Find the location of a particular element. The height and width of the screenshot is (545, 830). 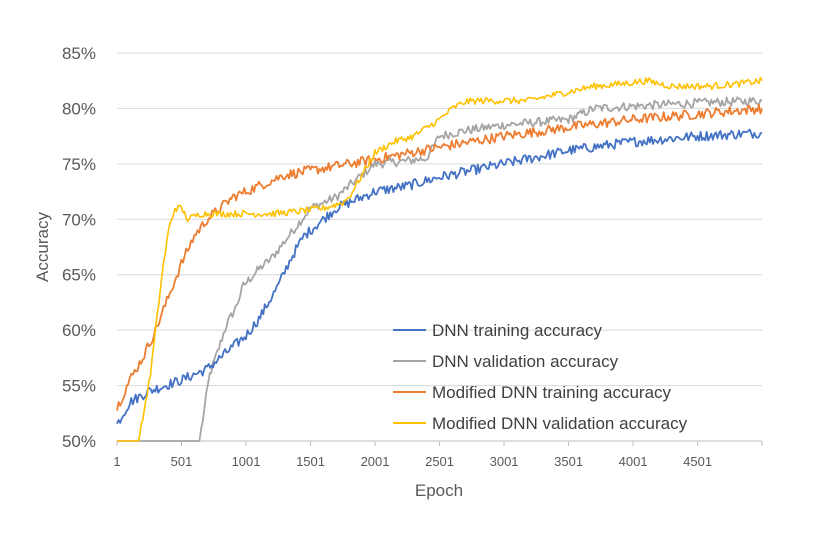

y-tick-label: 70% is located at coordinates (79, 219).